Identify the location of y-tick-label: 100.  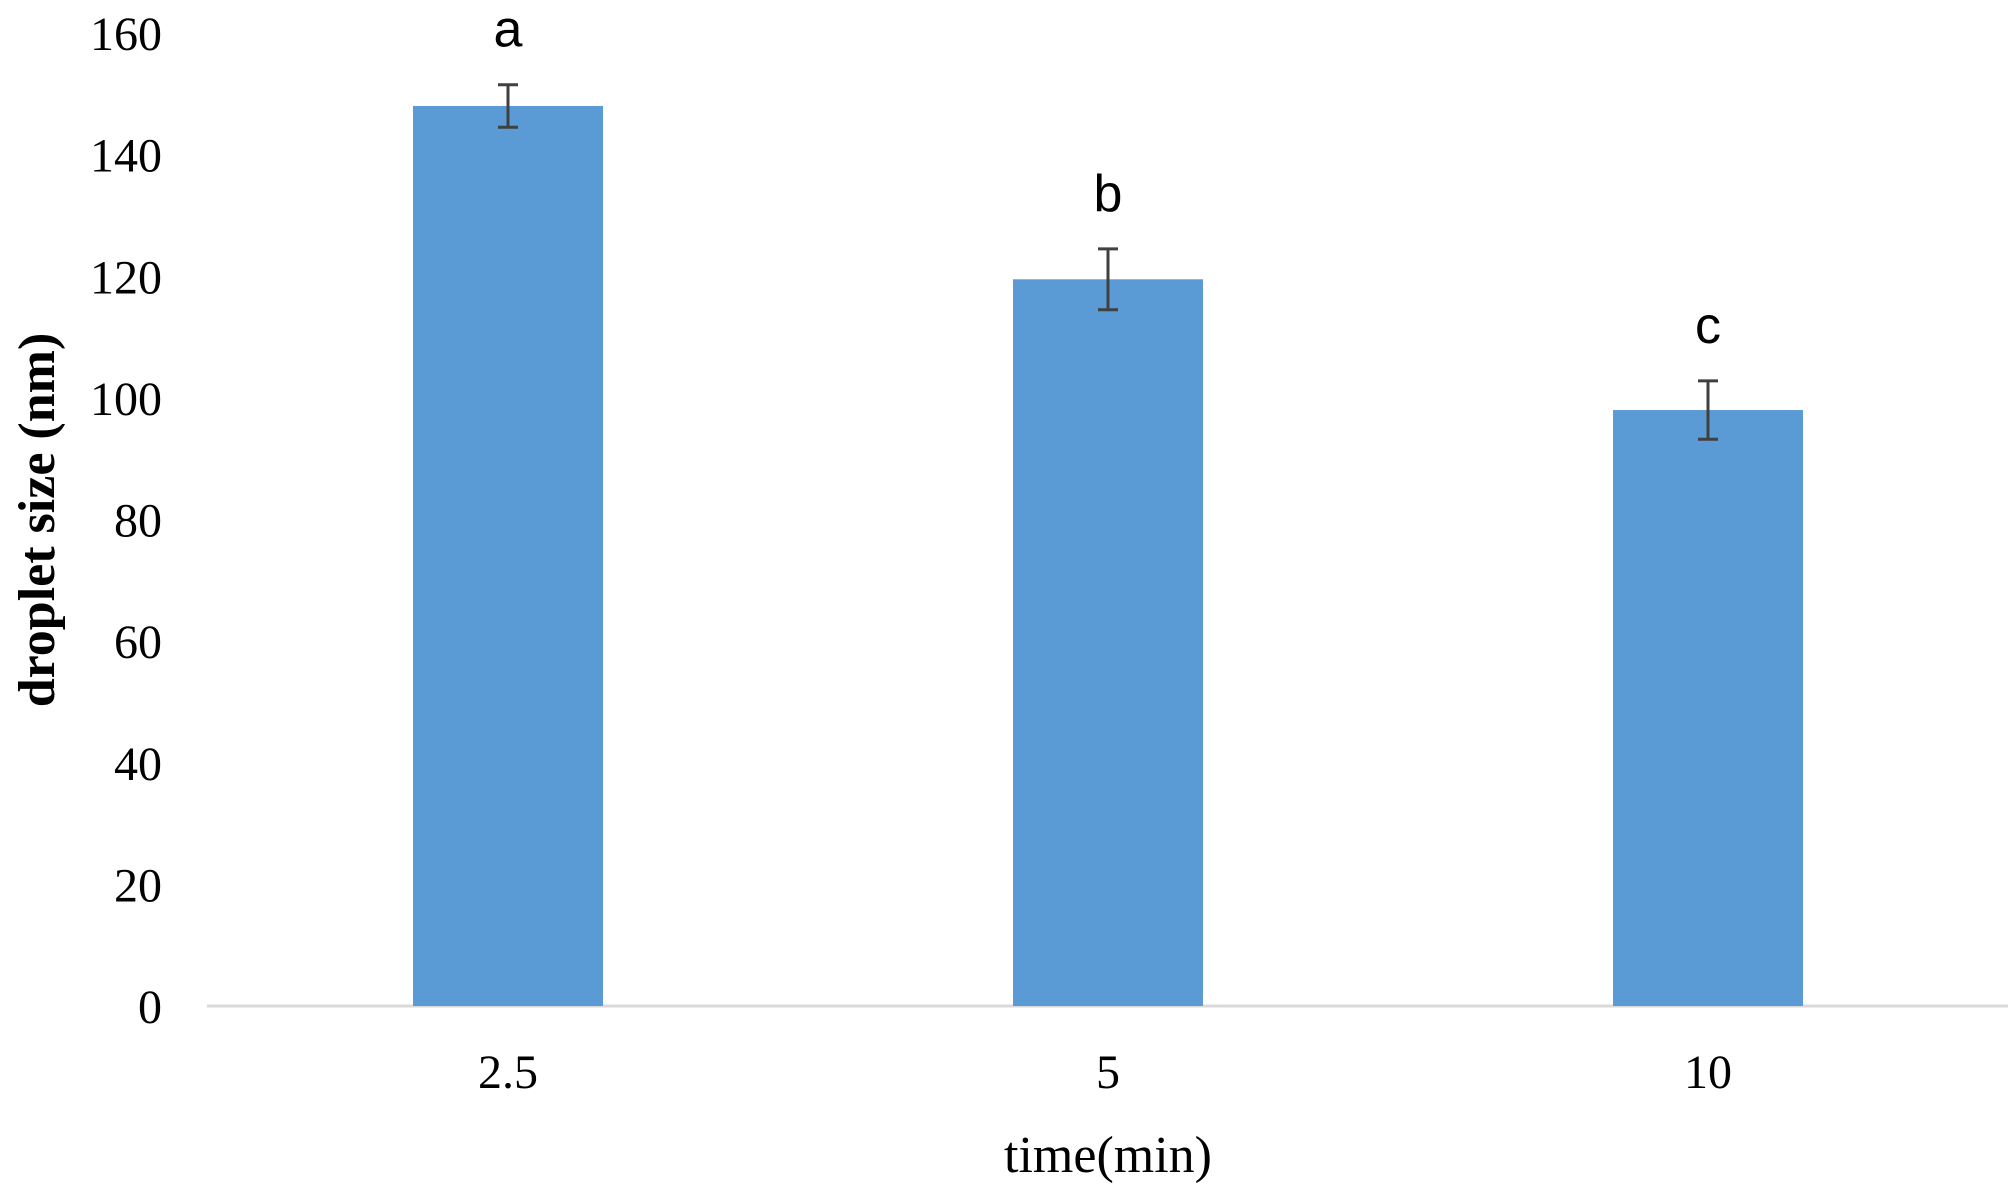
(126, 399).